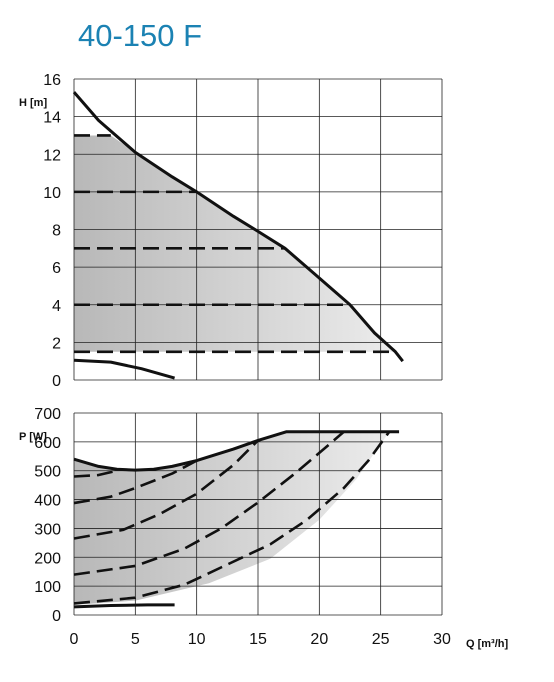 This screenshot has width=554, height=682. What do you see at coordinates (319, 639) in the screenshot?
I see `power-xtick-label: 20` at bounding box center [319, 639].